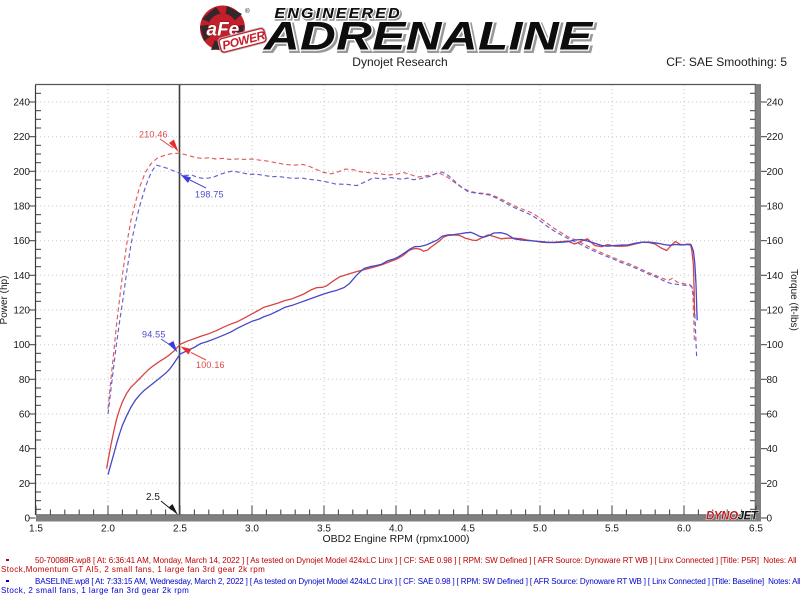 This screenshot has height=600, width=800. I want to click on svg-text: 3.5, so click(324, 529).